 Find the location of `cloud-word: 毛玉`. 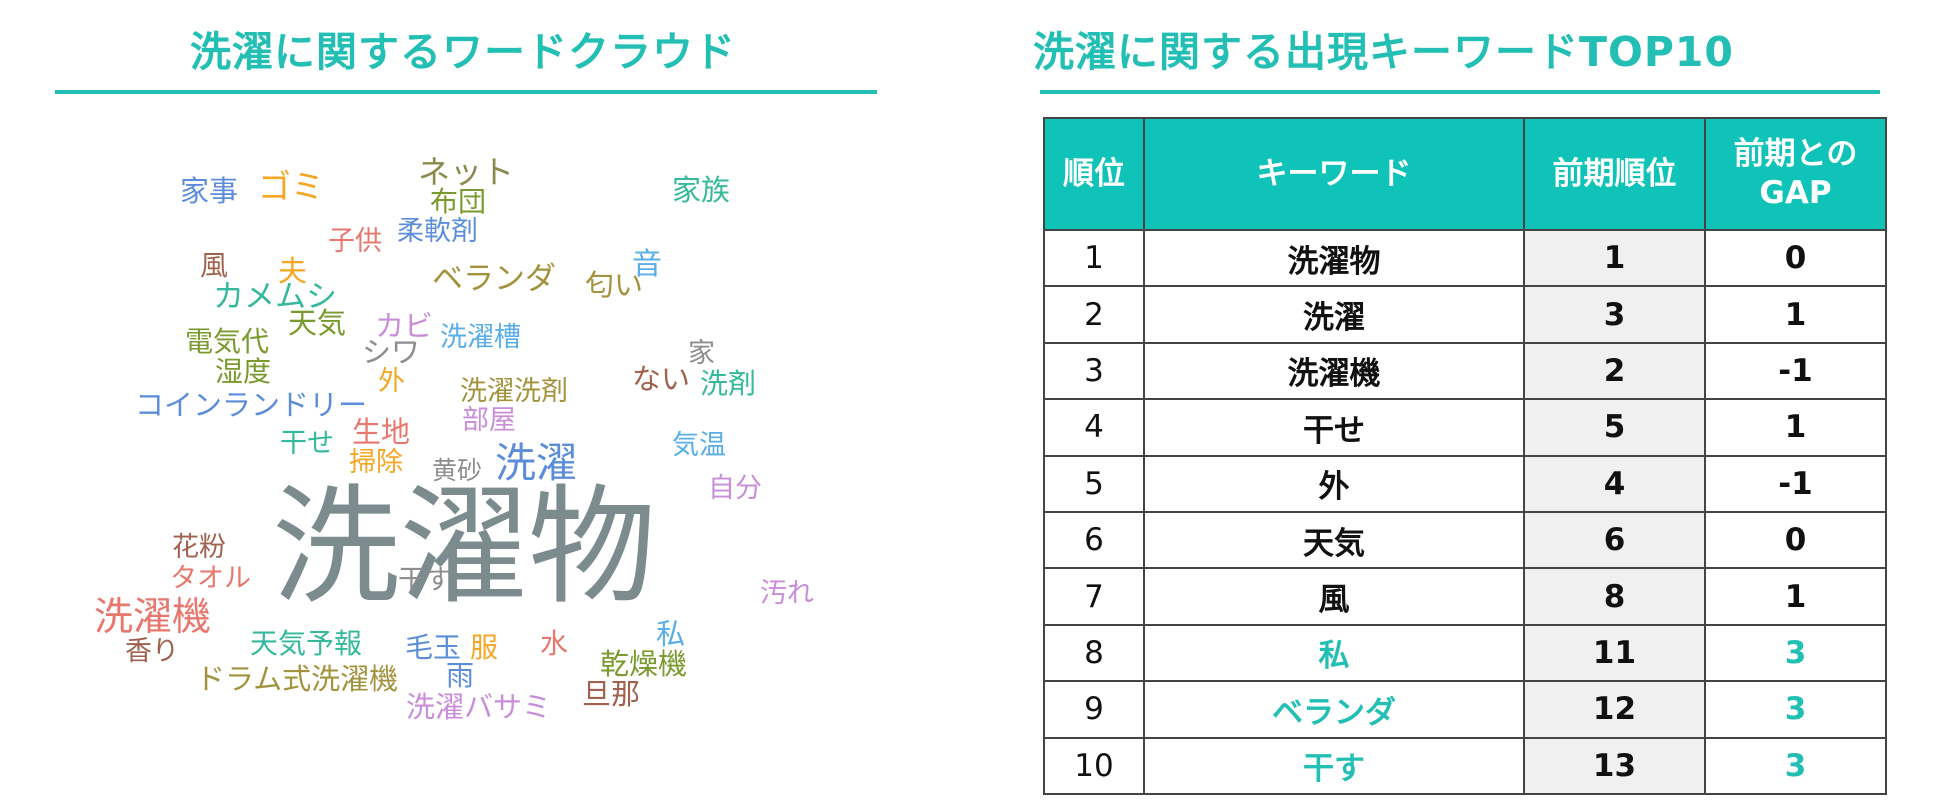

cloud-word: 毛玉 is located at coordinates (433, 647).